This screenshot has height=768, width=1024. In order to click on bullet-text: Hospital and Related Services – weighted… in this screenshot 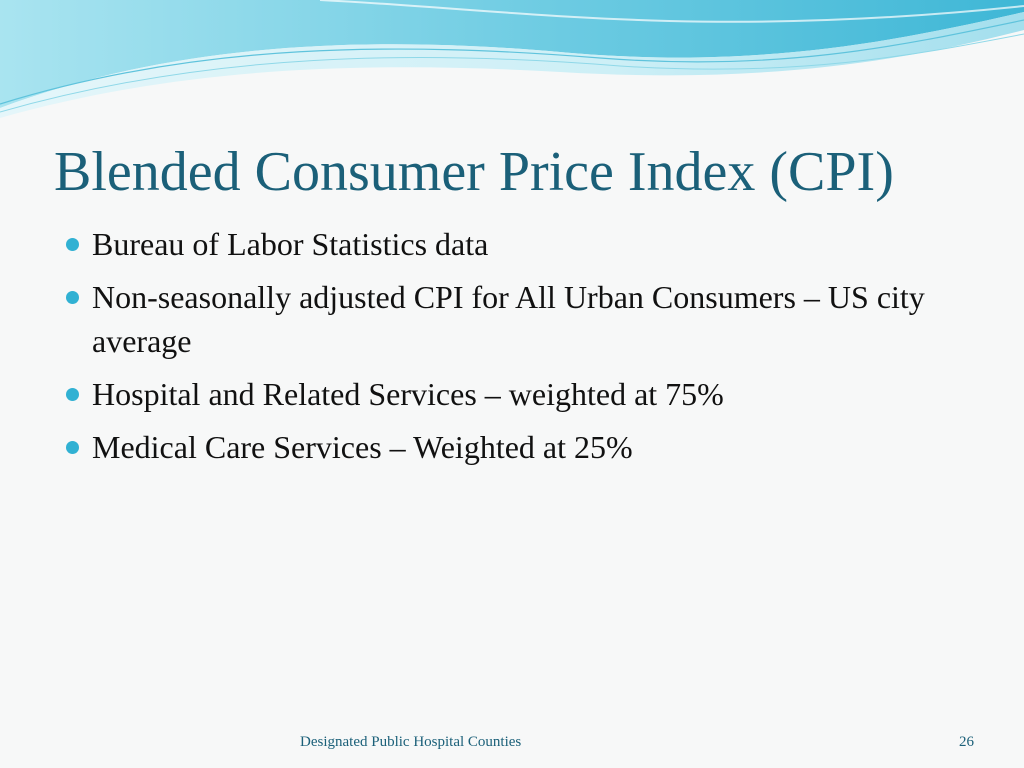, I will do `click(408, 394)`.